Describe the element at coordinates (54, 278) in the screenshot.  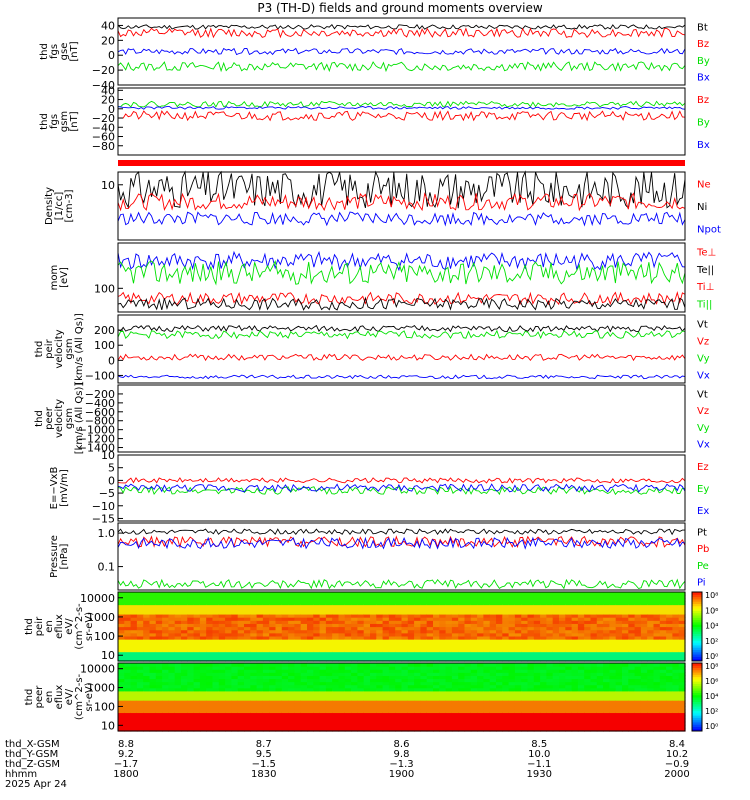
I see `y-axis-label: mom` at that location.